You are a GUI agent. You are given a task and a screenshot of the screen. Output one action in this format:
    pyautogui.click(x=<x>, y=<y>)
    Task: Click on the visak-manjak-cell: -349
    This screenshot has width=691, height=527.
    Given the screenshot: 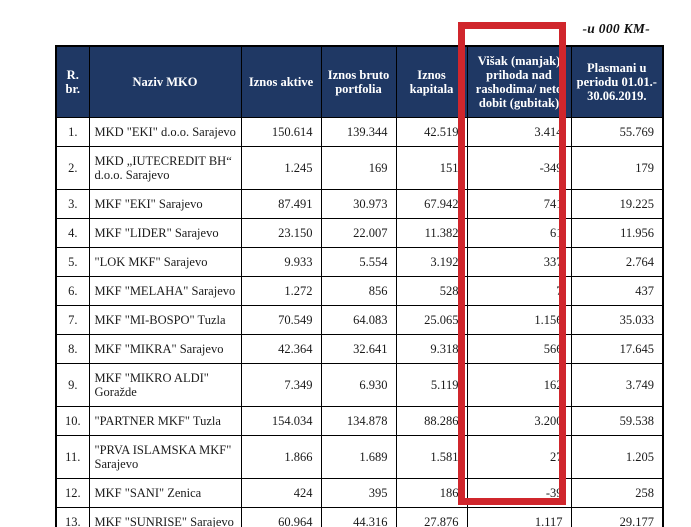 What is the action you would take?
    pyautogui.click(x=519, y=168)
    